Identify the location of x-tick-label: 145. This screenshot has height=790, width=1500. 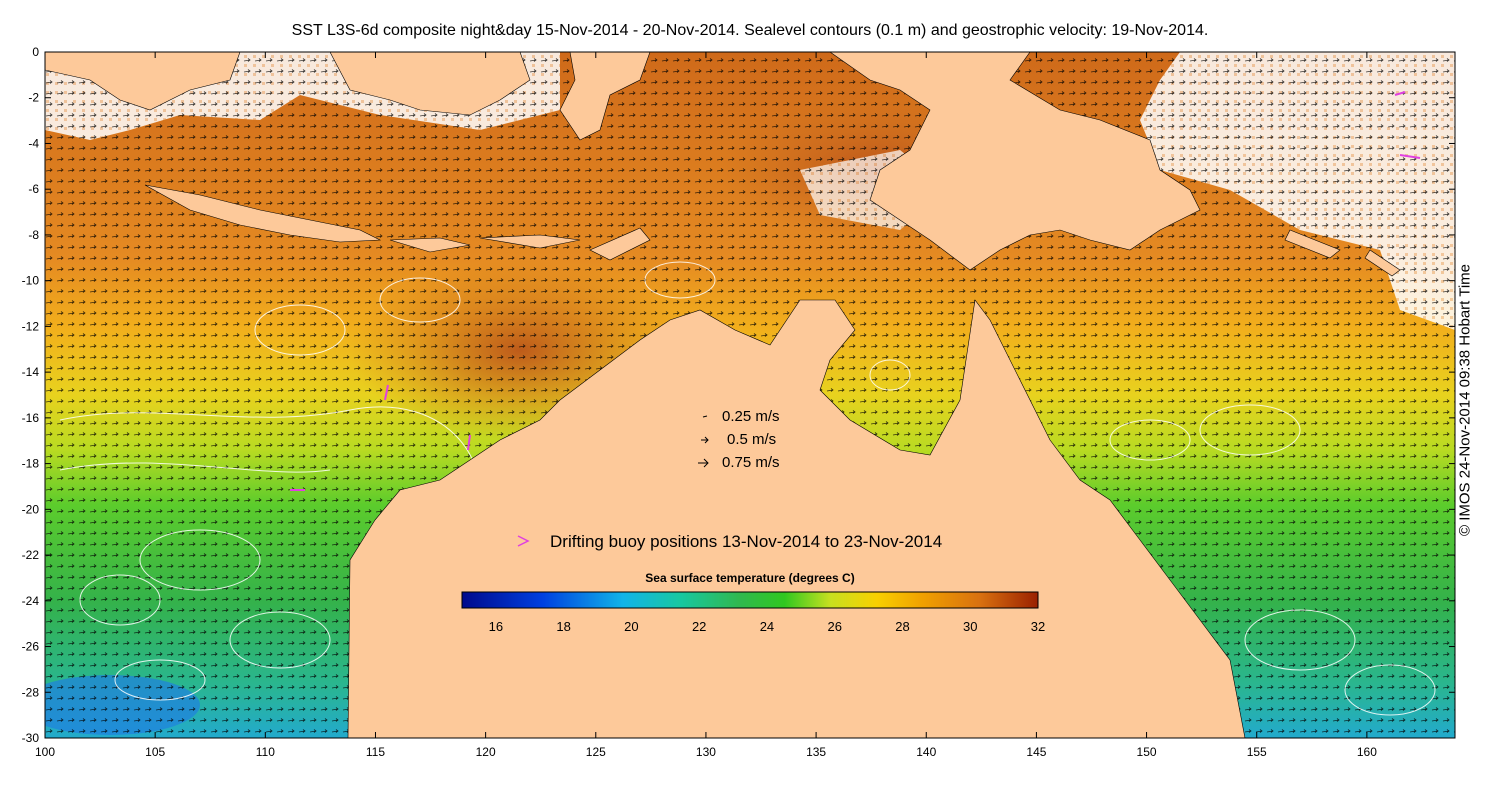
(1036, 752).